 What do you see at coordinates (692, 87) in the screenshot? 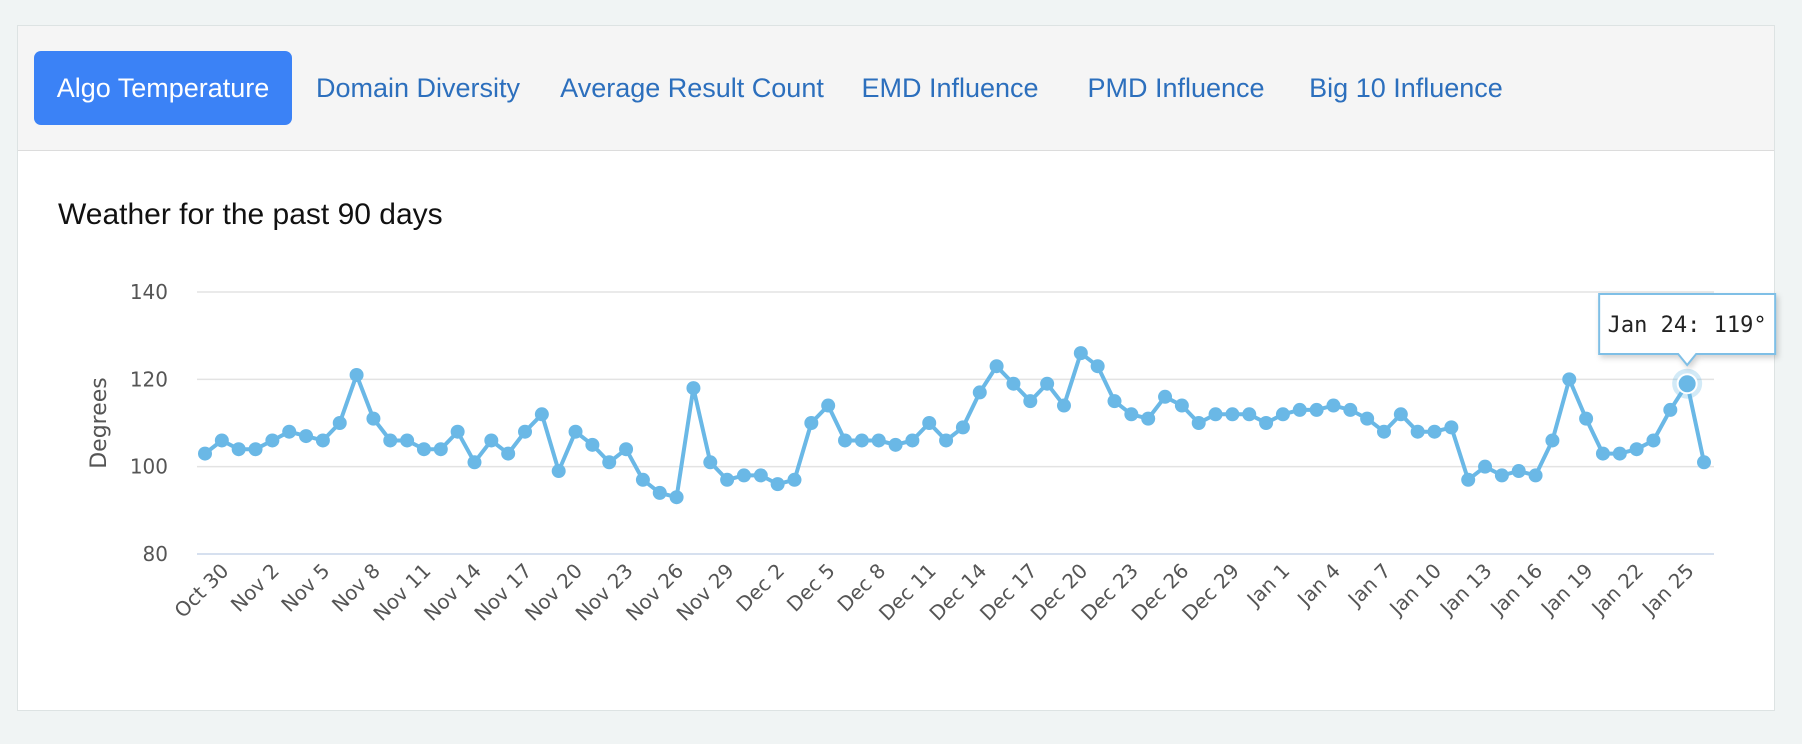
I see `tab-average-result-count: Average Result Count` at bounding box center [692, 87].